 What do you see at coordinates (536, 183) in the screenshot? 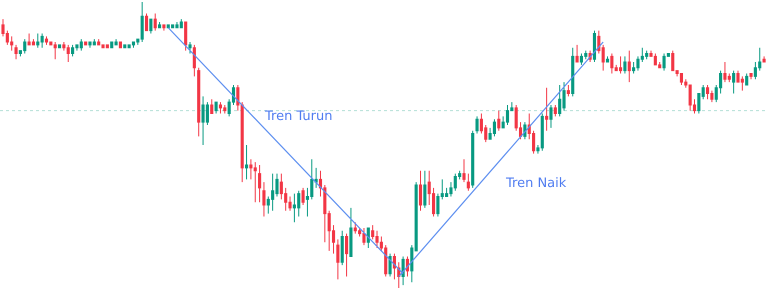
I see `annotation: Tren Naik` at bounding box center [536, 183].